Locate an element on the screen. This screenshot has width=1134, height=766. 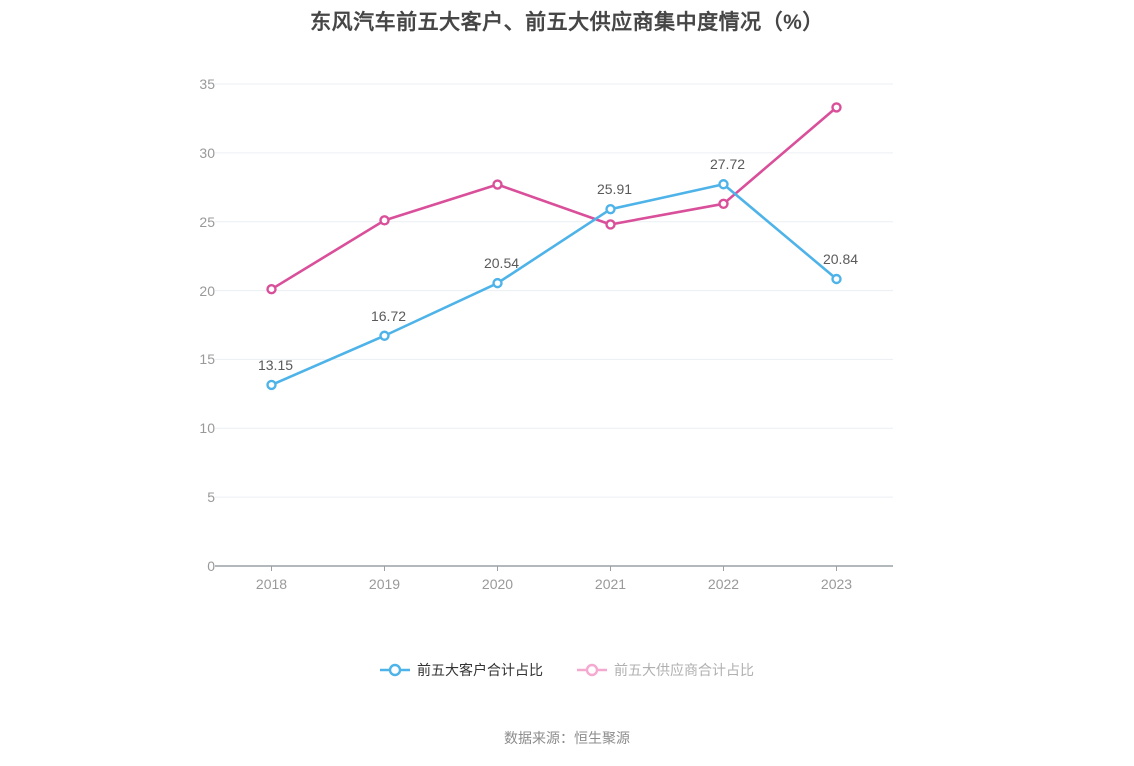
x-axis-tick-label: 2022 is located at coordinates (723, 584).